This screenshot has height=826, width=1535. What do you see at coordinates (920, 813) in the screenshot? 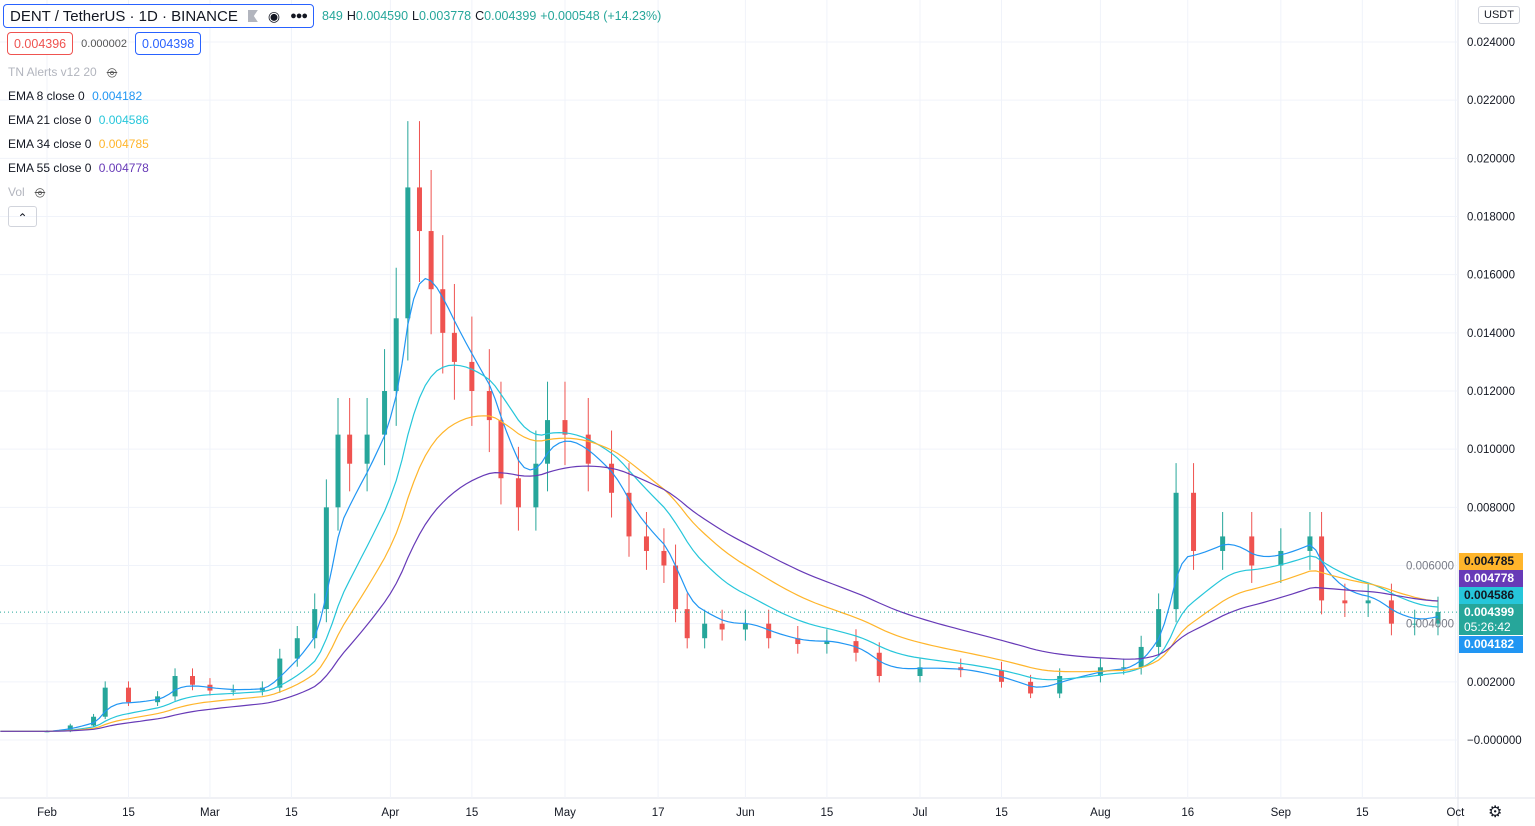
I see `x-tick-label: Jul` at bounding box center [920, 813].